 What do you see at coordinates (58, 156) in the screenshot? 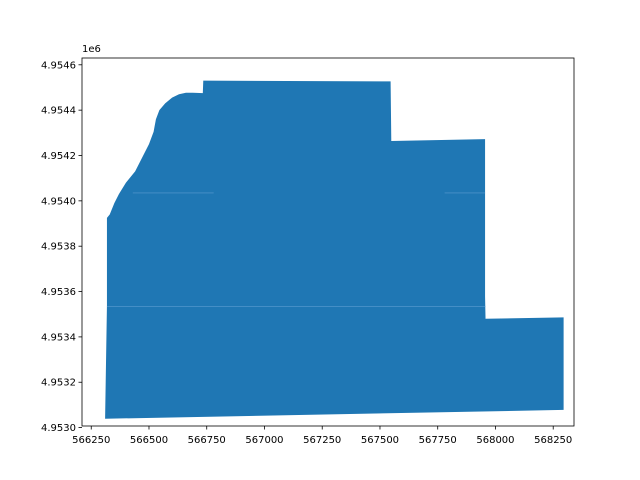
I see `y-tick-label: 4.9542` at bounding box center [58, 156].